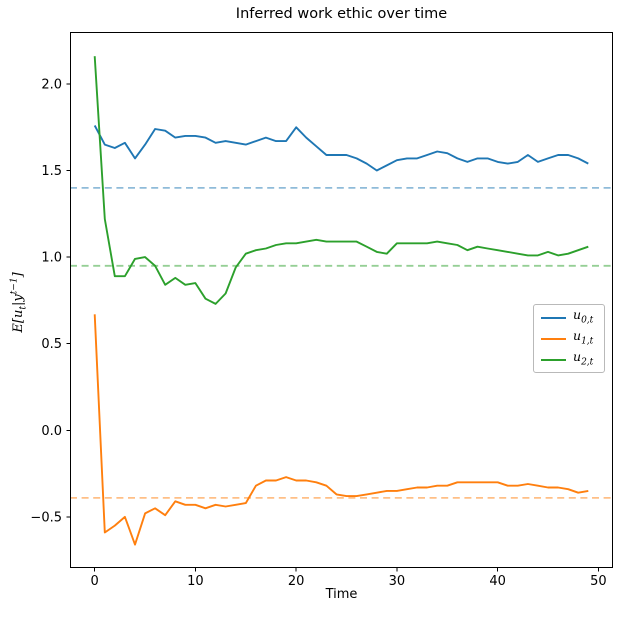 This screenshot has height=618, width=620. Describe the element at coordinates (553, 359) in the screenshot. I see `legend-line-sample-u2` at that location.